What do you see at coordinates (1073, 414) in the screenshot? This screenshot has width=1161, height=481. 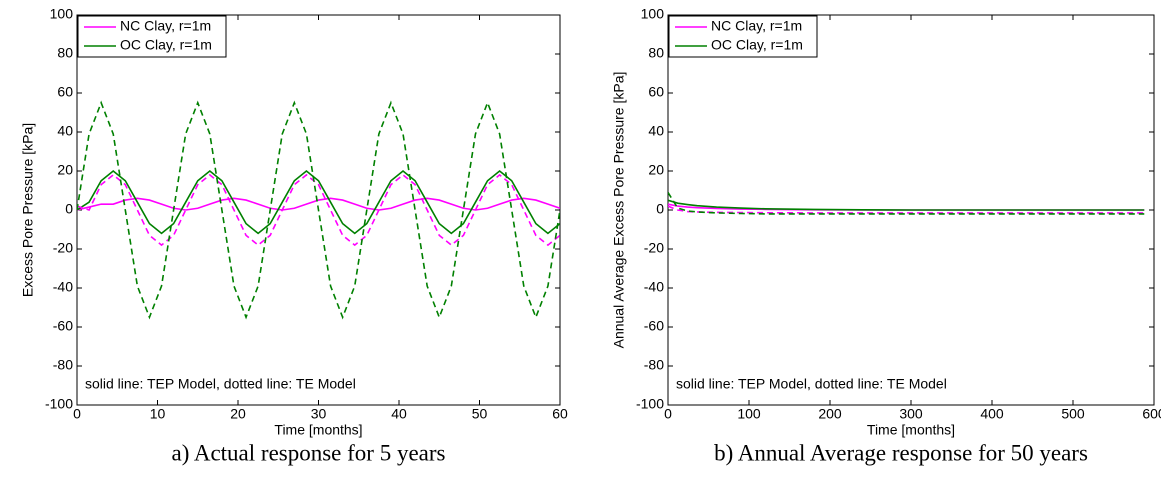 I see `x-tick-label: 500` at bounding box center [1073, 414].